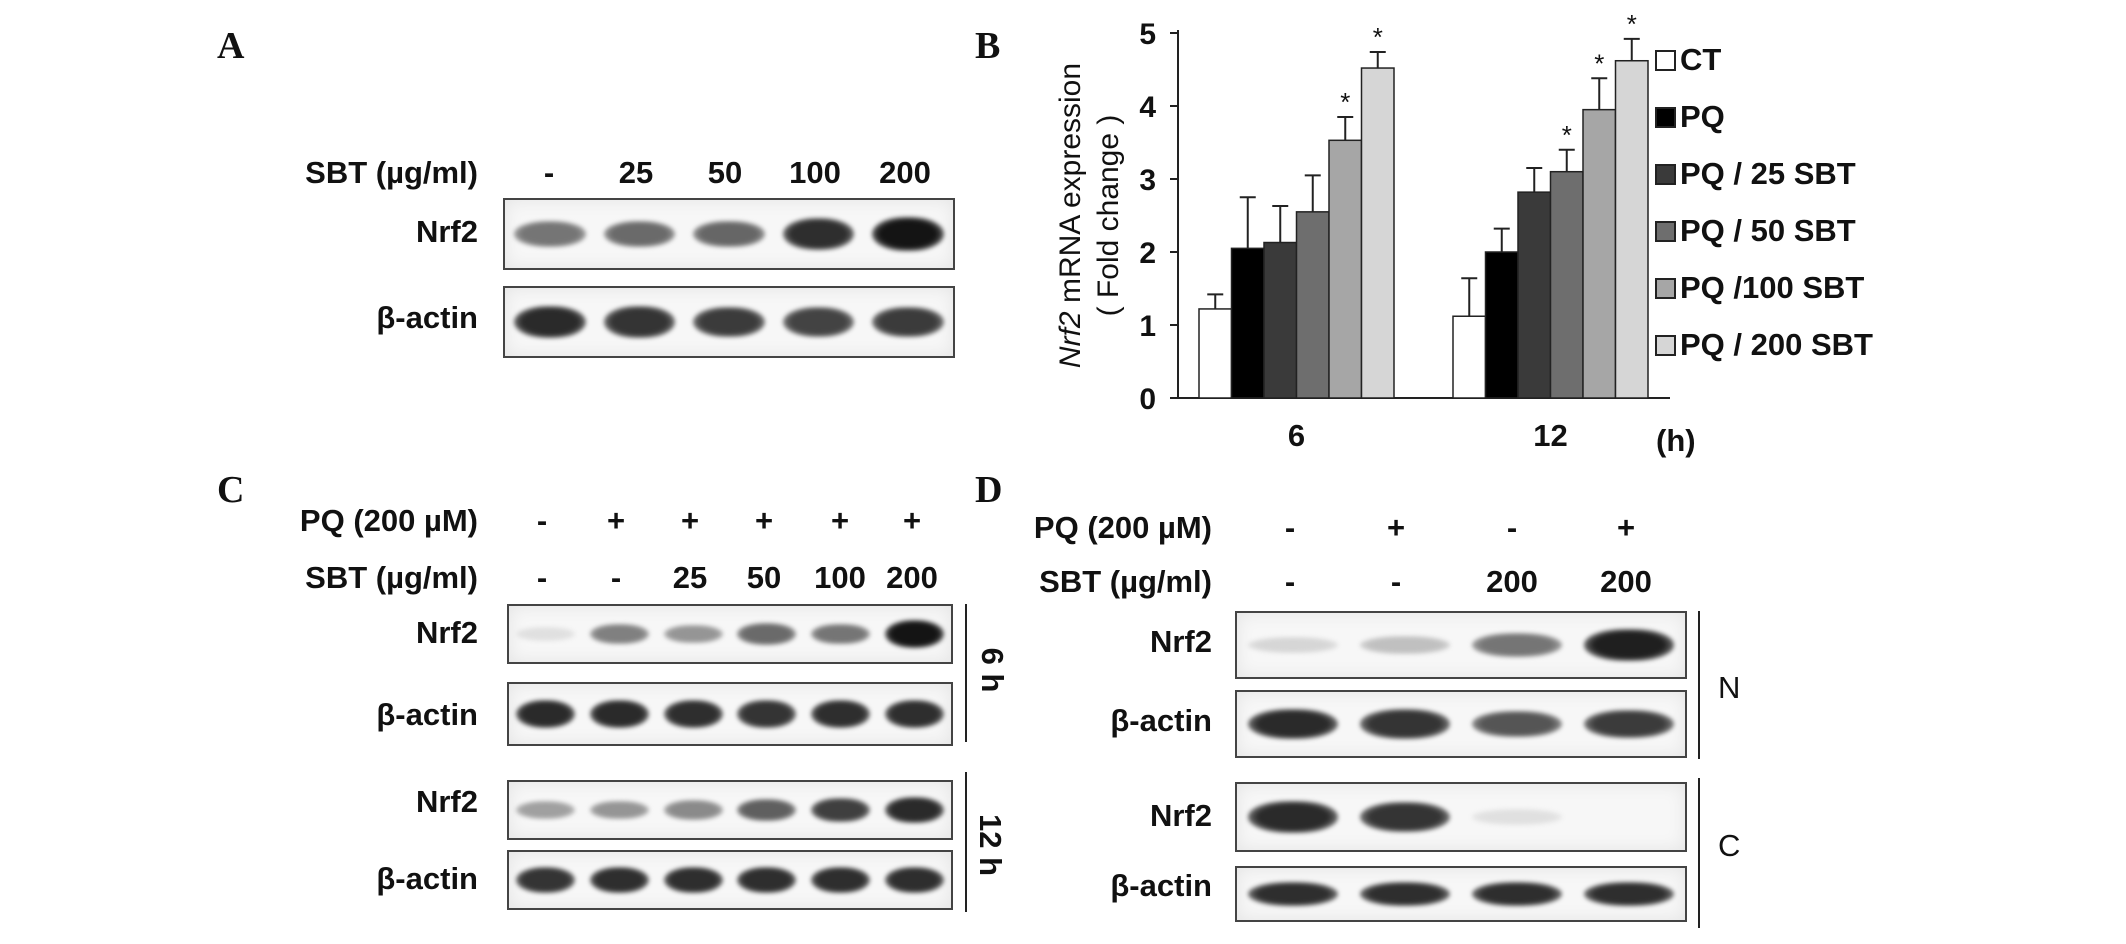 This screenshot has width=2126, height=944. What do you see at coordinates (427, 317) in the screenshot?
I see `panel-a-actin-label: β-actin` at bounding box center [427, 317].